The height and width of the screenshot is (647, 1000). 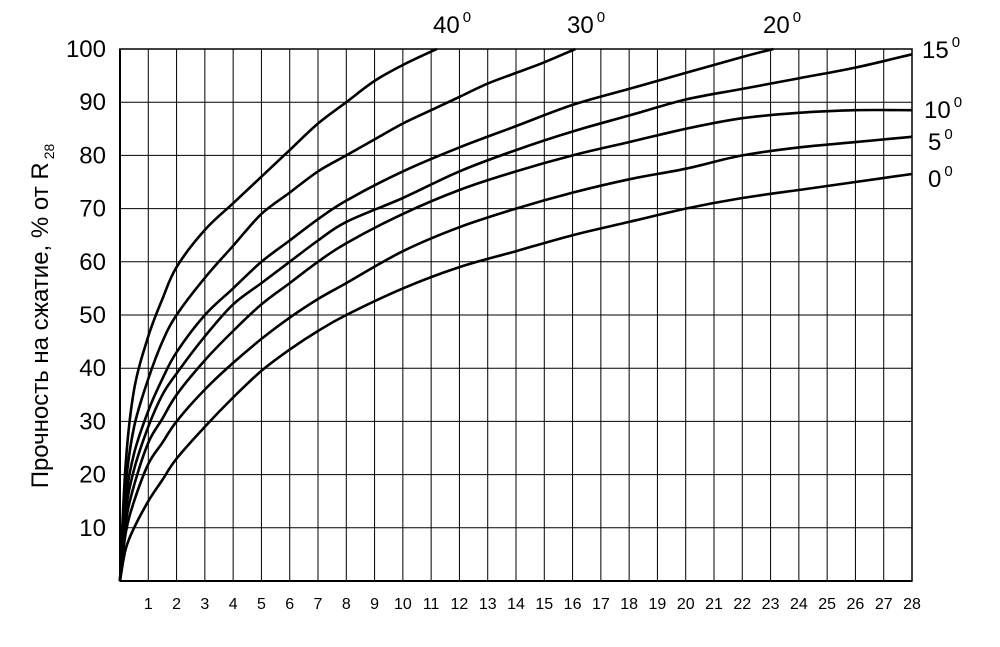 What do you see at coordinates (488, 604) in the screenshot?
I see `x-tick-label: 13` at bounding box center [488, 604].